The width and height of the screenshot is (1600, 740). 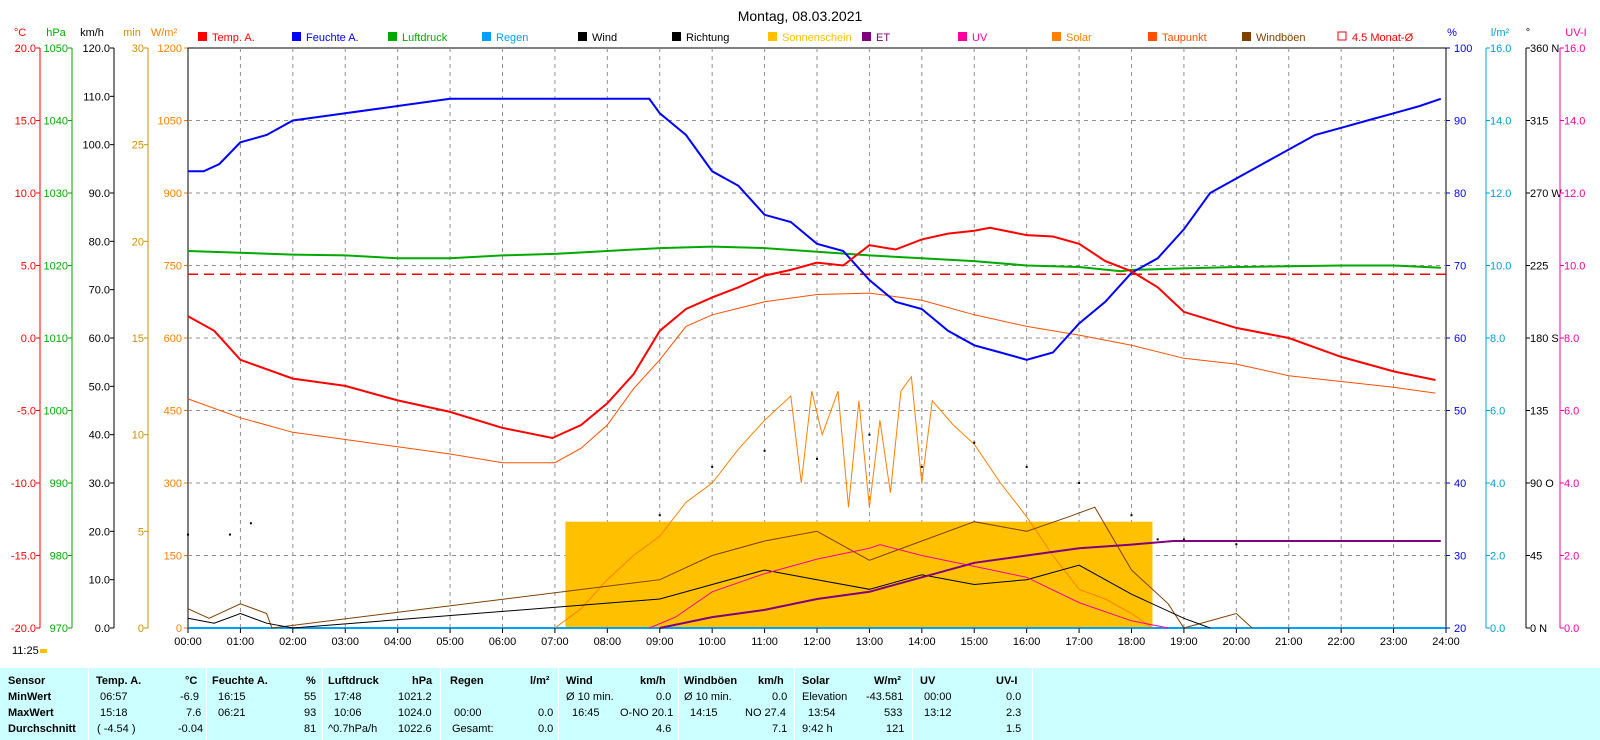 I want to click on dir-axis-tick-label: 0 N, so click(x=1538, y=629).